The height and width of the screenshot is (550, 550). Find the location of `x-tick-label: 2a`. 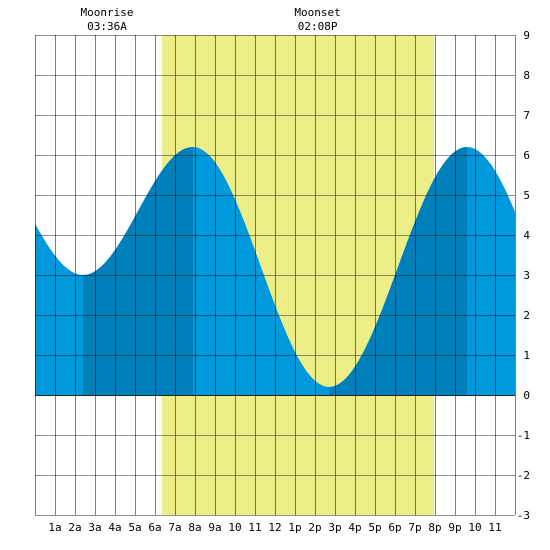

x-tick-label: 2a is located at coordinates (74, 527).